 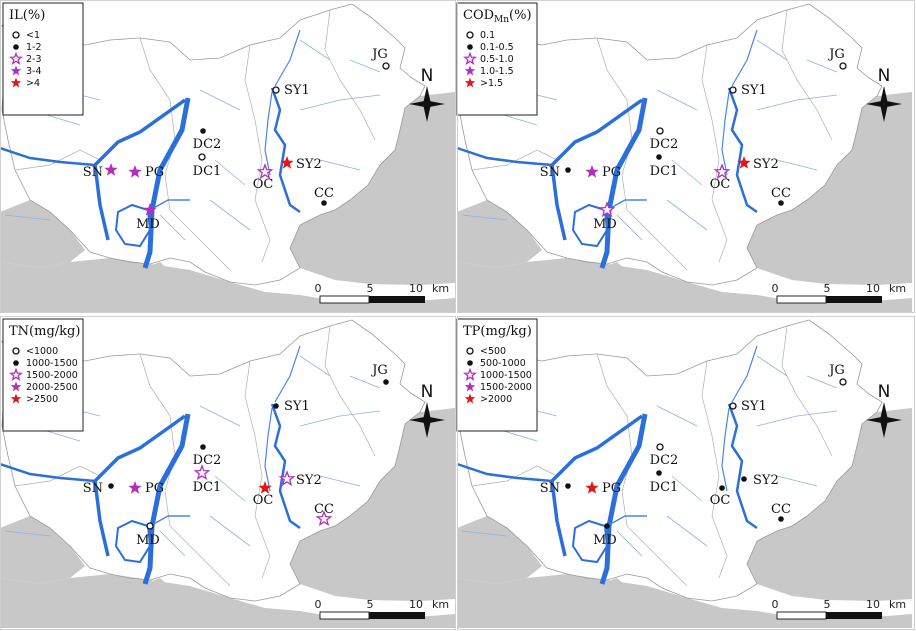 I want to click on site-oc: OC, so click(x=720, y=177).